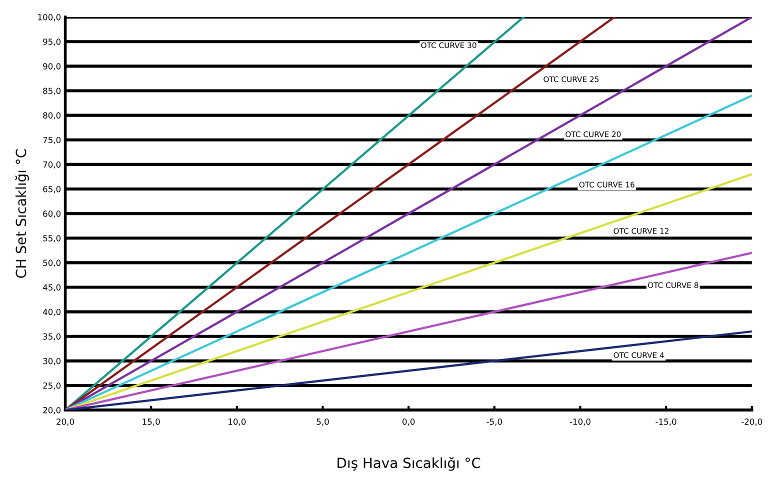 This screenshot has height=487, width=768. What do you see at coordinates (408, 422) in the screenshot?
I see `x-tick-label: 0,0` at bounding box center [408, 422].